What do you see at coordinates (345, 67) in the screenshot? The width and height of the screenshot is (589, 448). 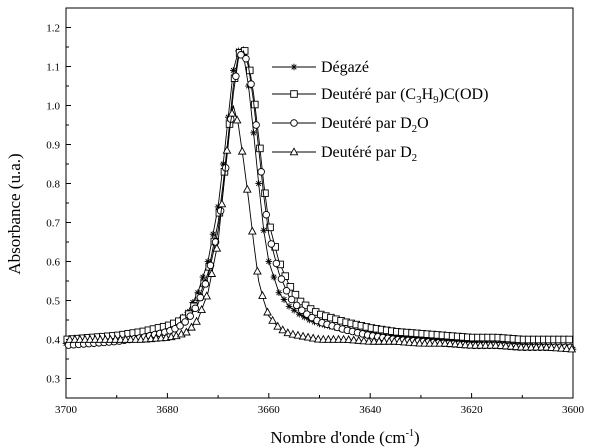 I see `legend-label: Dégazé` at bounding box center [345, 67].